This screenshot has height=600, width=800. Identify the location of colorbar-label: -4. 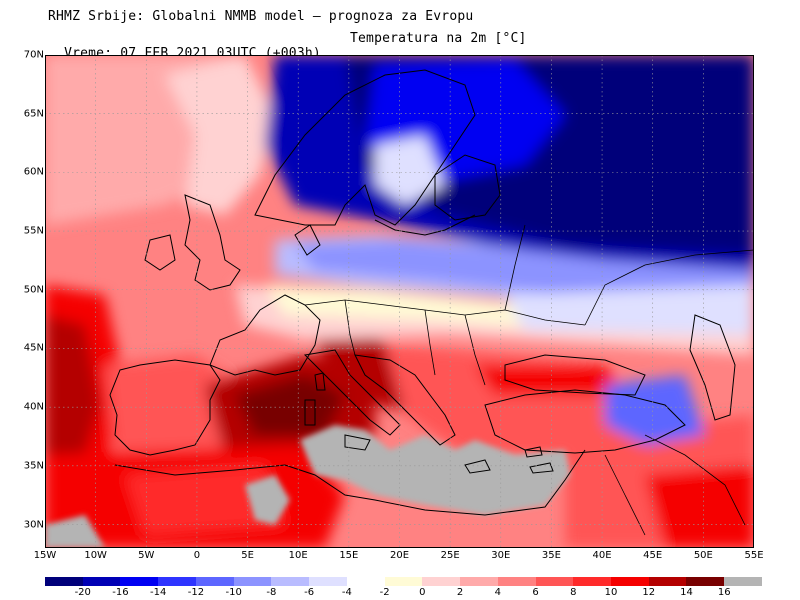
(346, 592).